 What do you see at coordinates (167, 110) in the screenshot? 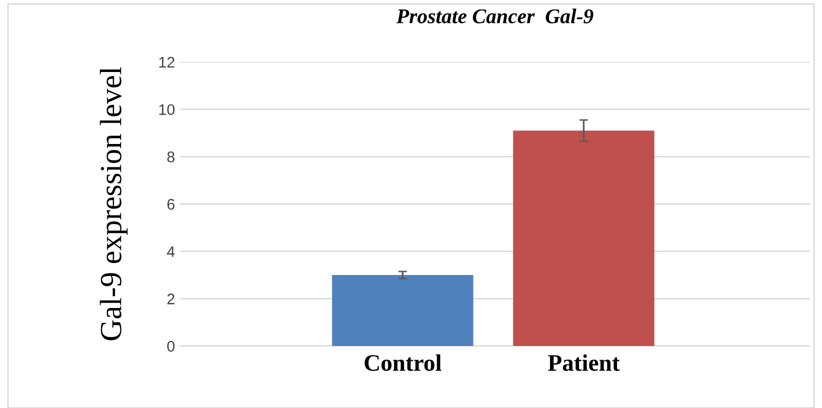
I see `y-tick-label: 10` at bounding box center [167, 110].